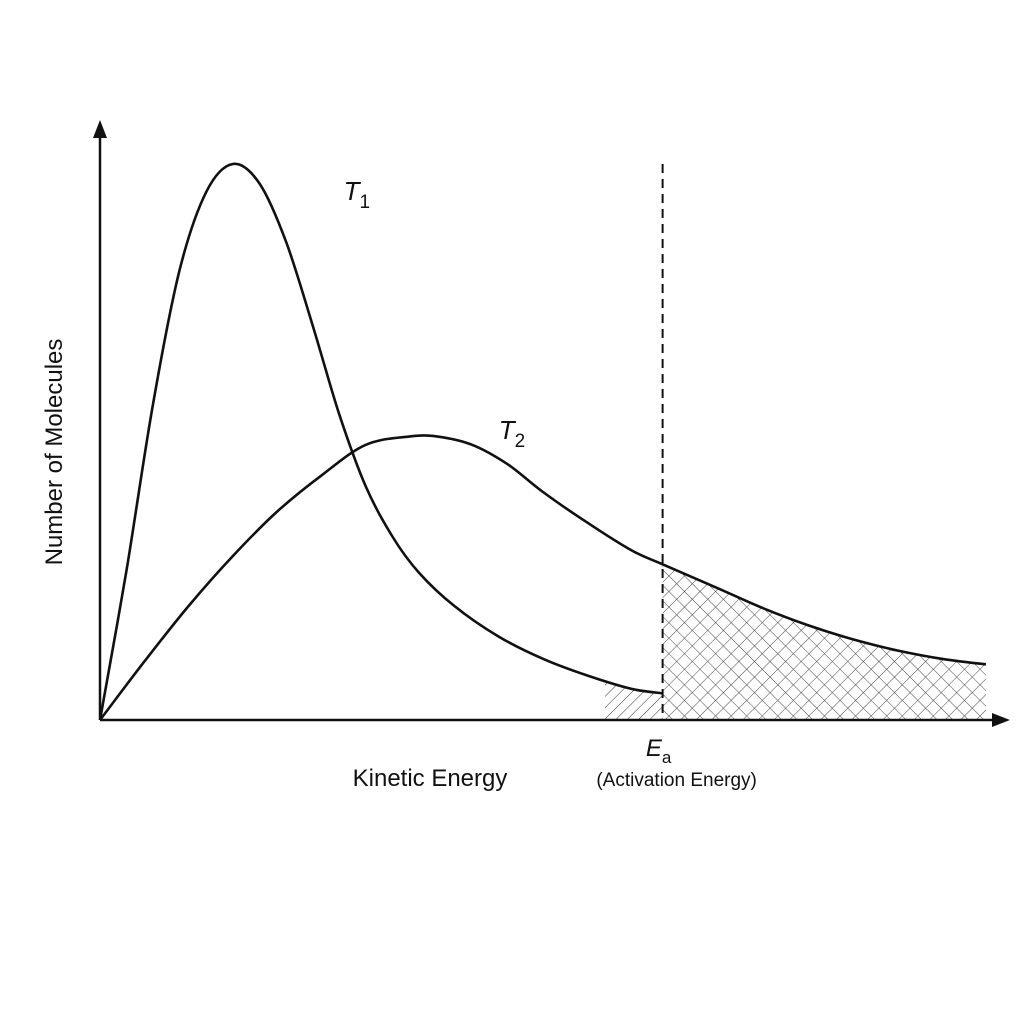 Image resolution: width=1024 pixels, height=1024 pixels. I want to click on y-axis-label: Number of Molecules, so click(54, 452).